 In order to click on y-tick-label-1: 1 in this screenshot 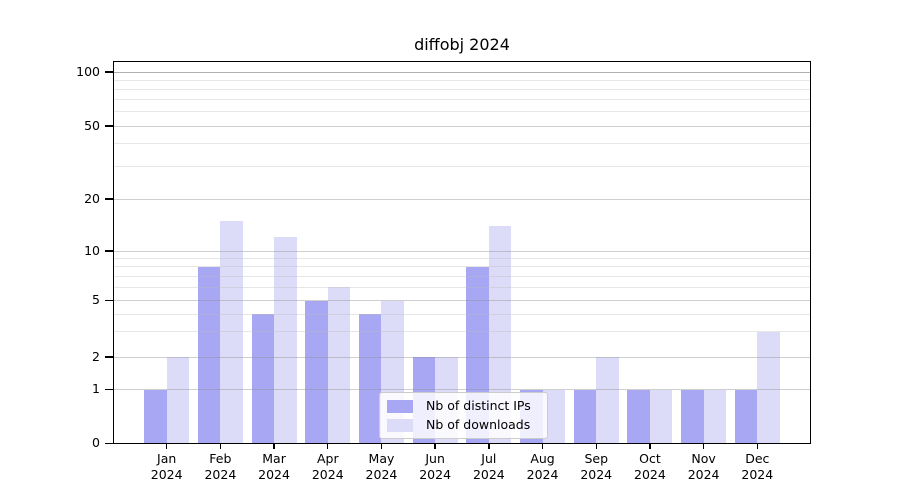, I will do `click(96, 388)`.